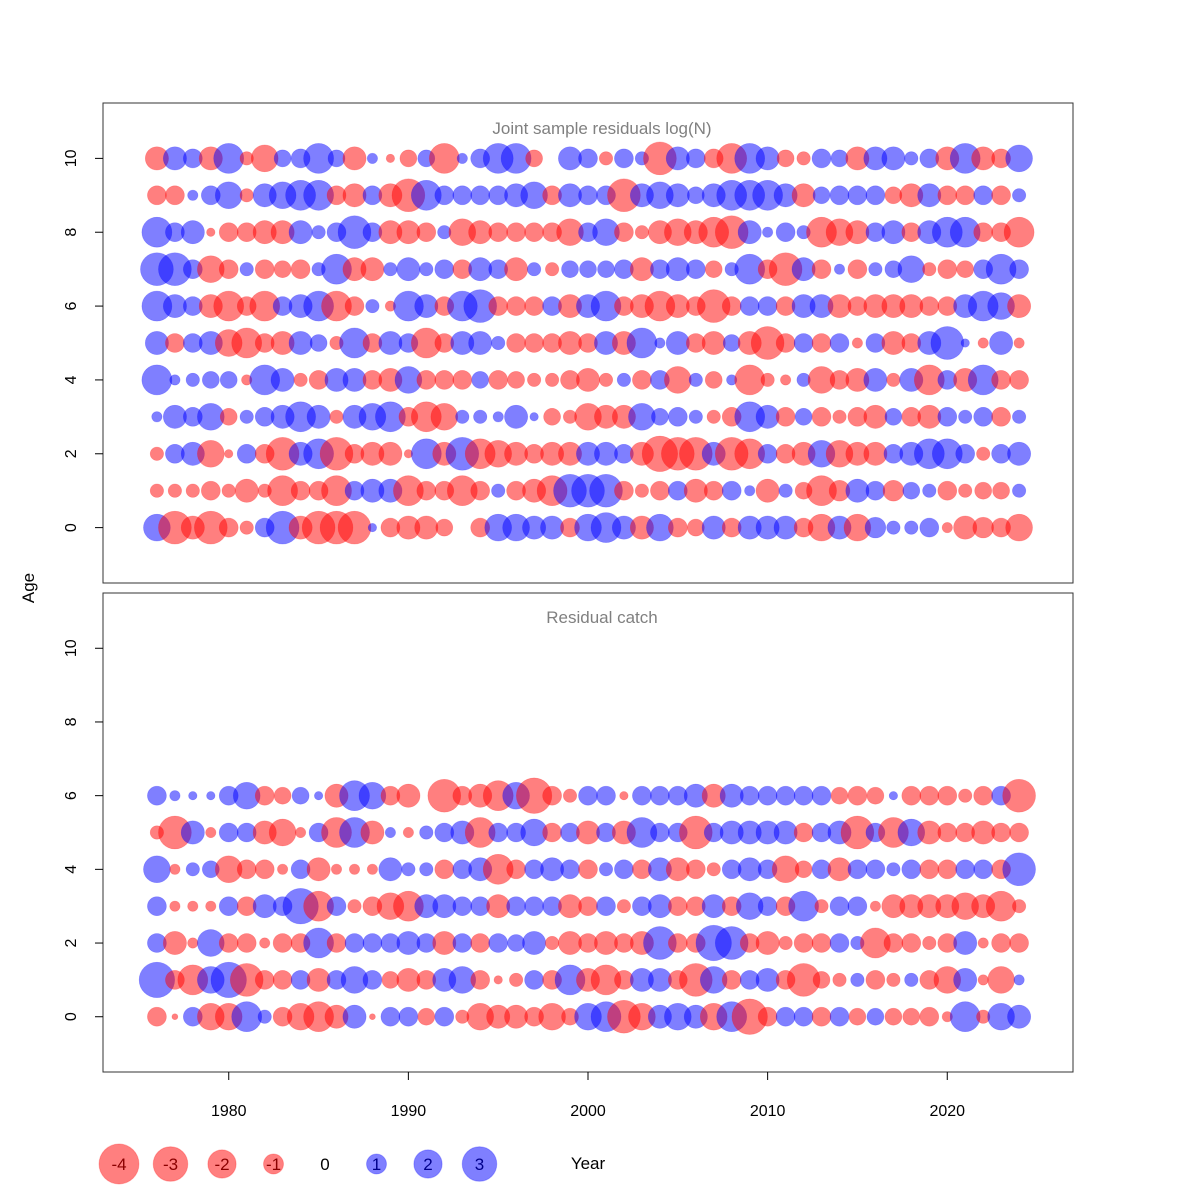  Describe the element at coordinates (71, 379) in the screenshot. I see `y-tick-label: 4` at that location.